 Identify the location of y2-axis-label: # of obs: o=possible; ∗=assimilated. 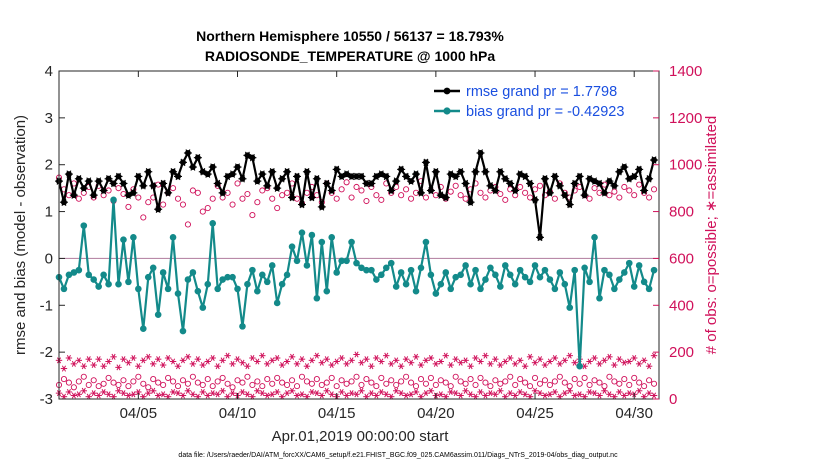
(711, 235).